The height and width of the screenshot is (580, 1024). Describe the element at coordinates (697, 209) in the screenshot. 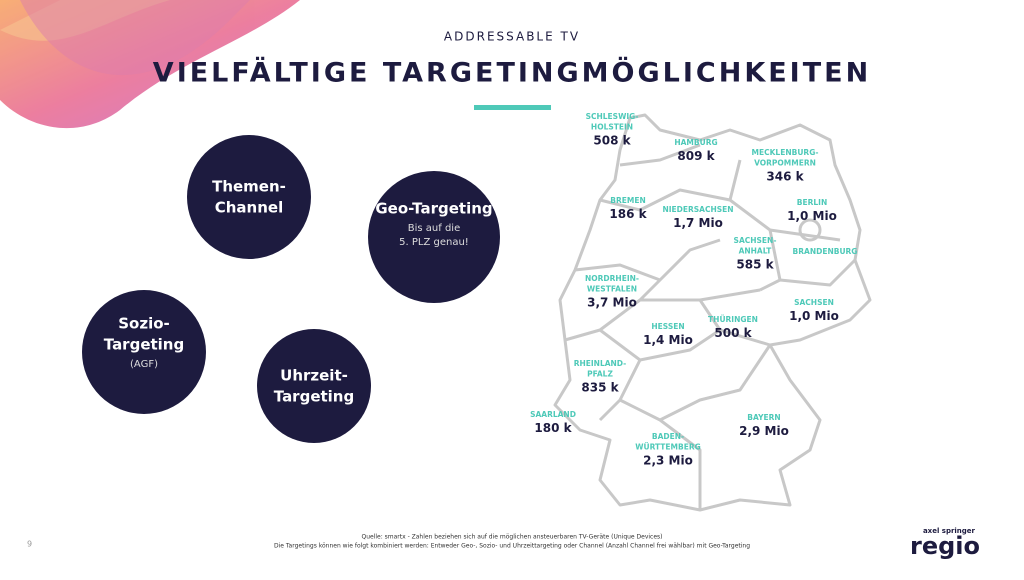

I see `region-label: NIEDERSACHSEN` at that location.